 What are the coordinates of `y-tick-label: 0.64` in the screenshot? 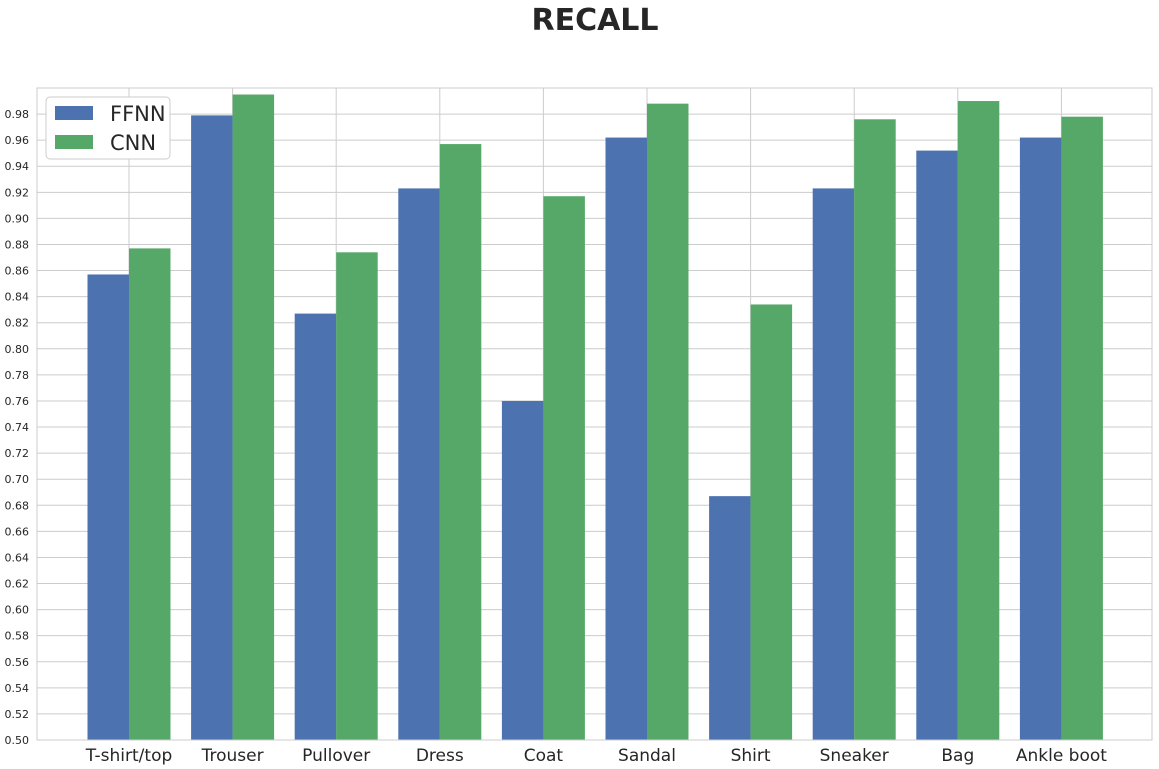 It's located at (17, 557).